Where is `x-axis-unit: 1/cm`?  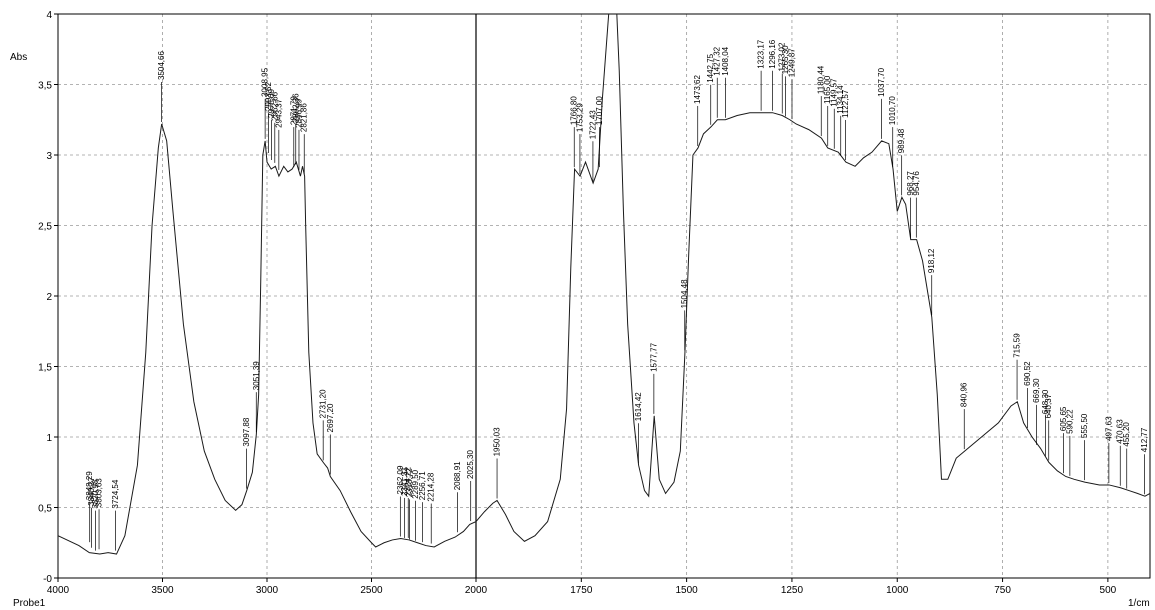
x-axis-unit: 1/cm is located at coordinates (1139, 603).